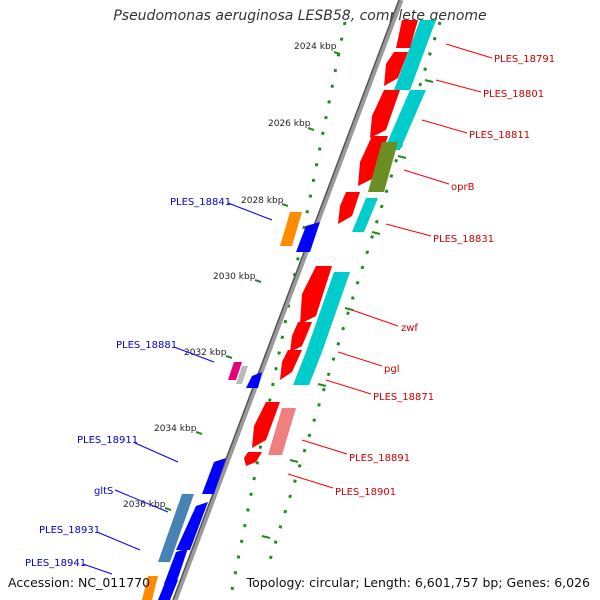  Describe the element at coordinates (301, 337) in the screenshot. I see `gene-arrow-pgl` at that location.